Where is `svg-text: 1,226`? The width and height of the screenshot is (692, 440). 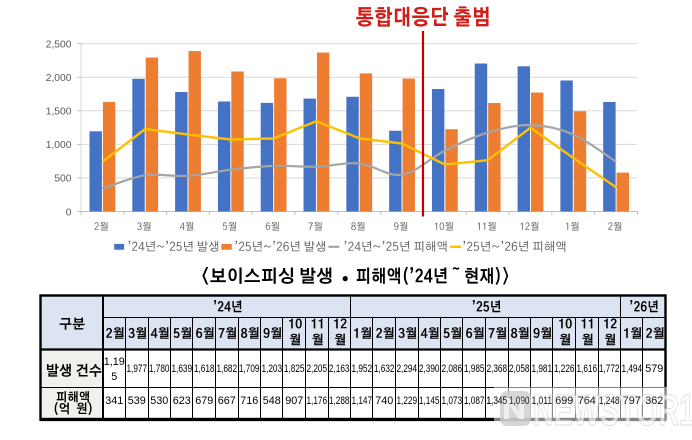 svg-text: 1,226 is located at coordinates (564, 369).